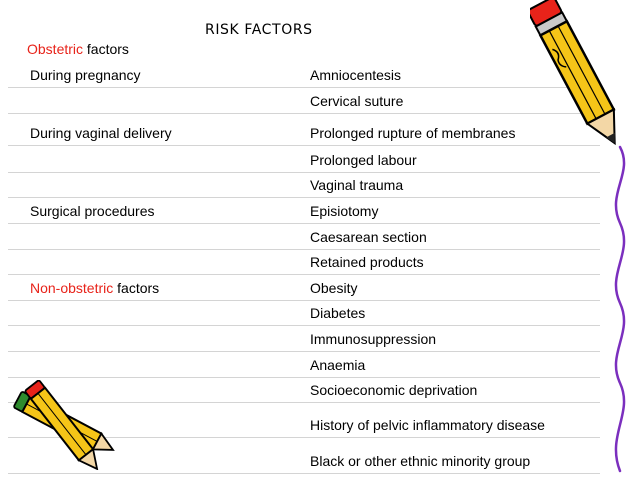  What do you see at coordinates (344, 211) in the screenshot?
I see `factor-cell: Episiotomy` at bounding box center [344, 211].